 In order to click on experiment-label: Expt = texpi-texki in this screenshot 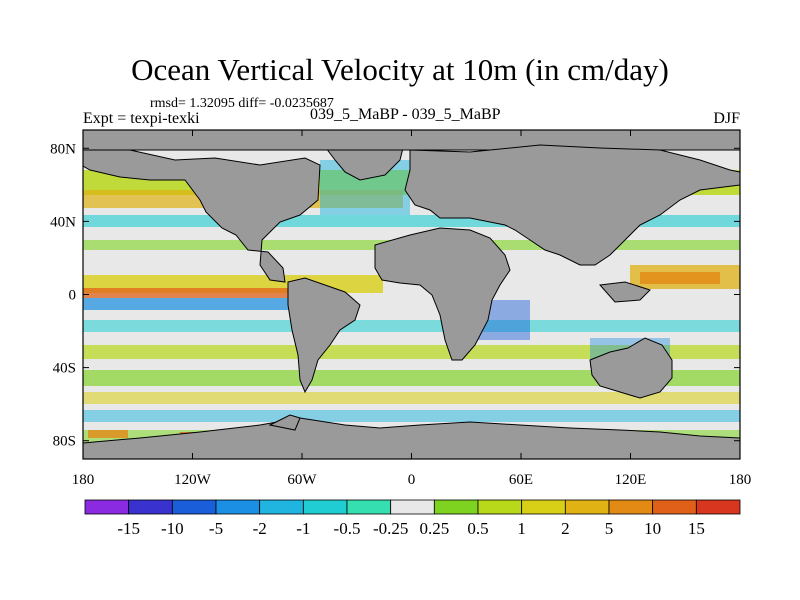, I will do `click(141, 118)`.